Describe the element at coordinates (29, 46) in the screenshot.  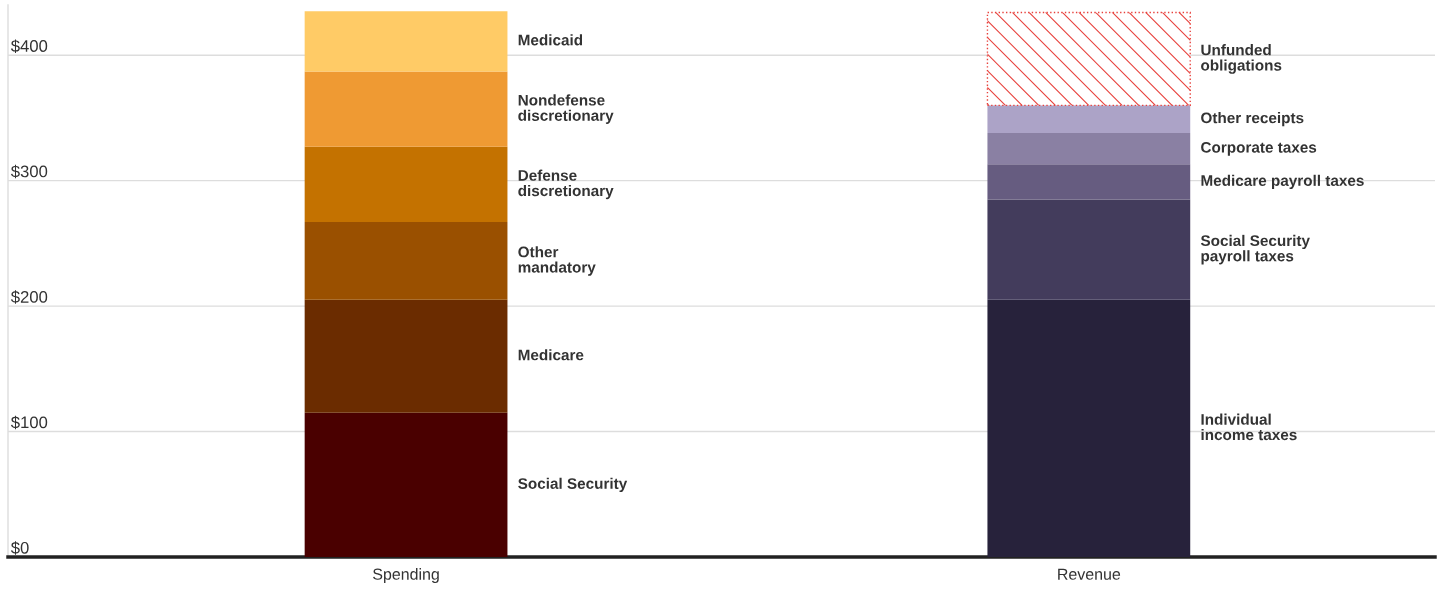
I see `y-tick-label: $400` at that location.